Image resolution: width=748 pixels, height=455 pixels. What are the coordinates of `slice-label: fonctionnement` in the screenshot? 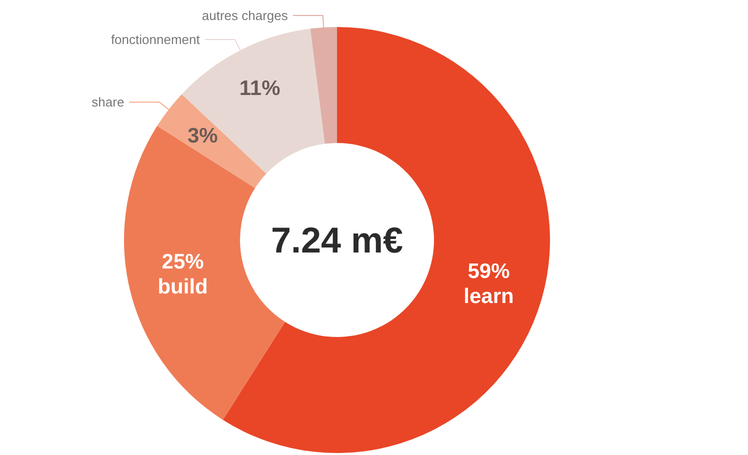 It's located at (155, 40).